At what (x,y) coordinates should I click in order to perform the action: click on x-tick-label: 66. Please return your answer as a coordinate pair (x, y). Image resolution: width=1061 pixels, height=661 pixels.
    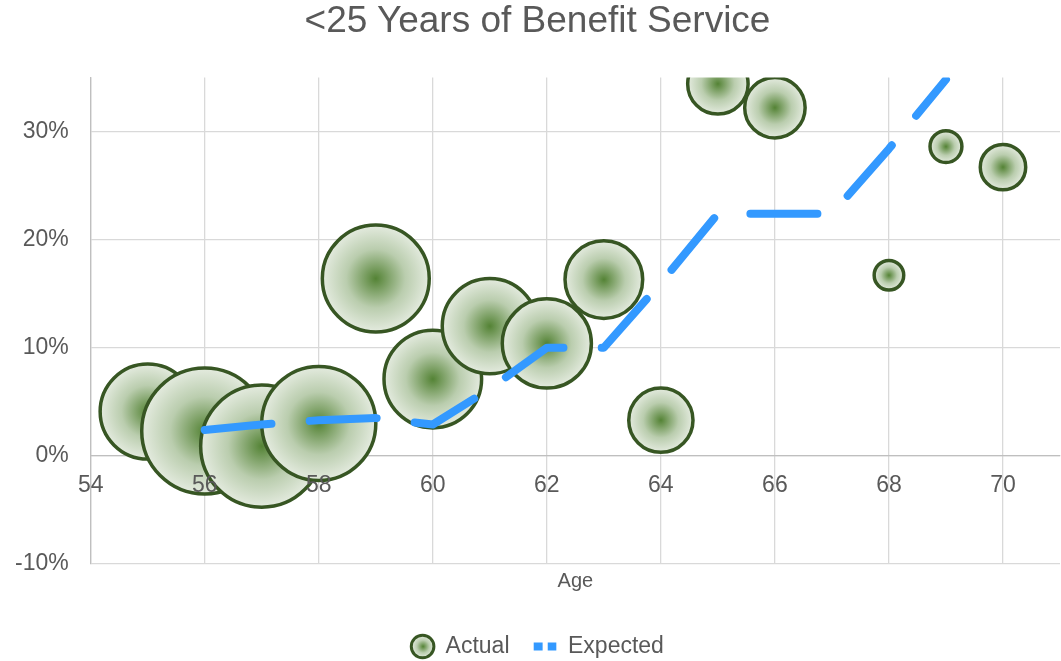
    Looking at the image, I should click on (775, 484).